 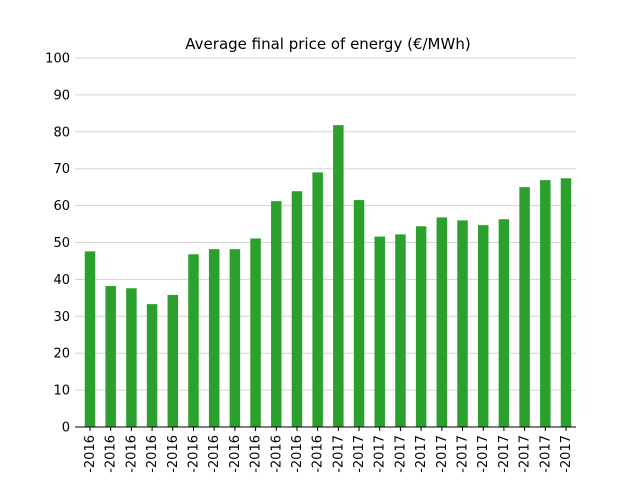 What do you see at coordinates (61, 317) in the screenshot?
I see `y-tick-label: 30` at bounding box center [61, 317].